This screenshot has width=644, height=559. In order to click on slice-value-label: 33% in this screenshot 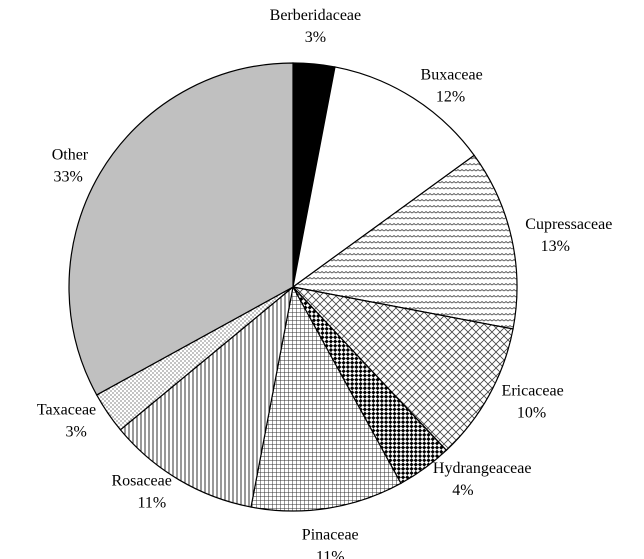, I will do `click(67, 177)`.